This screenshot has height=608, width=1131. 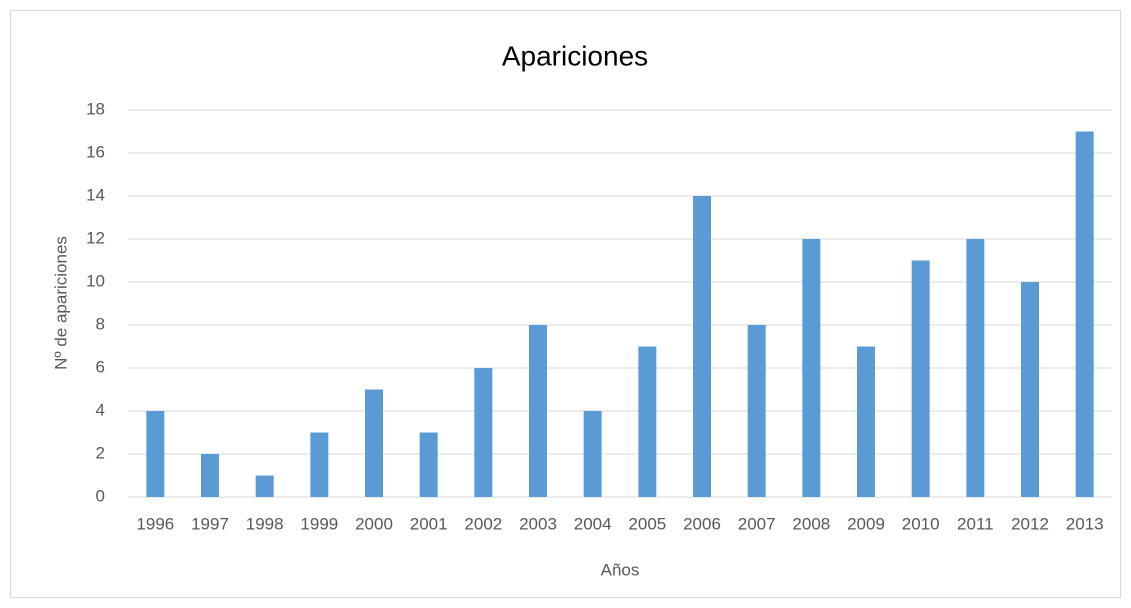 What do you see at coordinates (593, 523) in the screenshot?
I see `x-tick-label: 2004` at bounding box center [593, 523].